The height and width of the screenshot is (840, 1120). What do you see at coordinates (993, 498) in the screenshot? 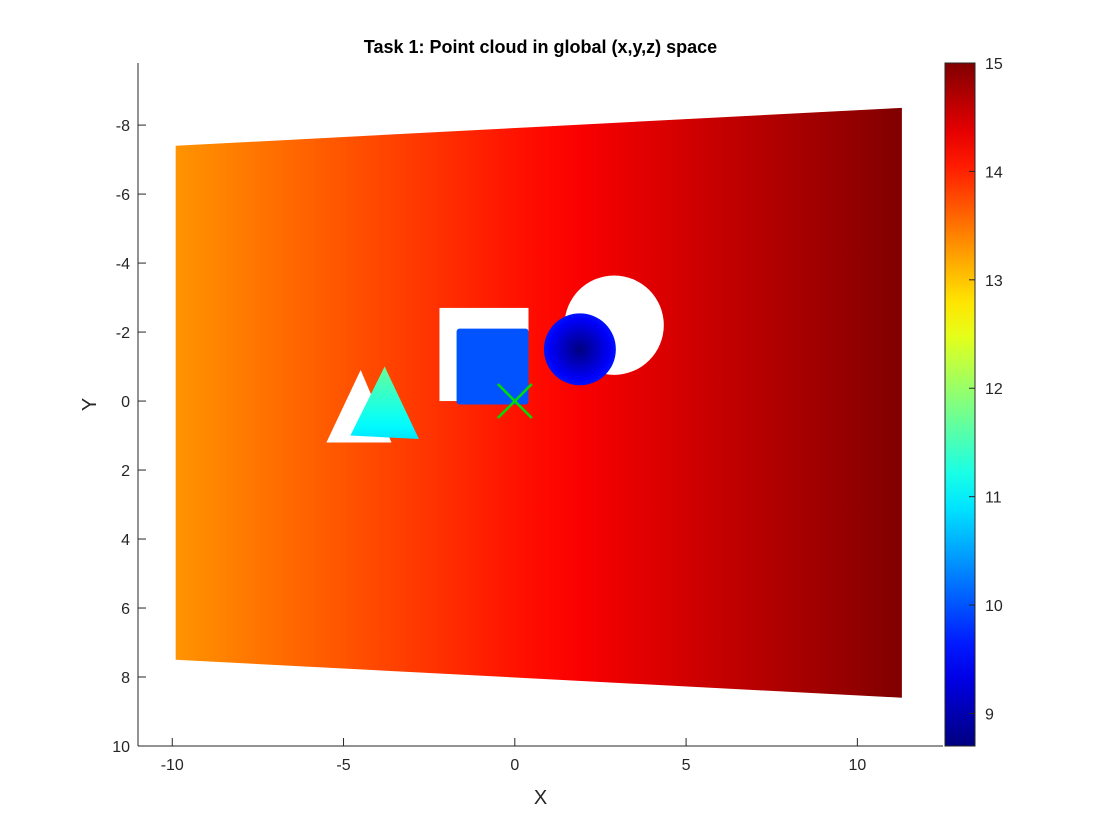
I see `colorbar-tick-label: 11` at bounding box center [993, 498].